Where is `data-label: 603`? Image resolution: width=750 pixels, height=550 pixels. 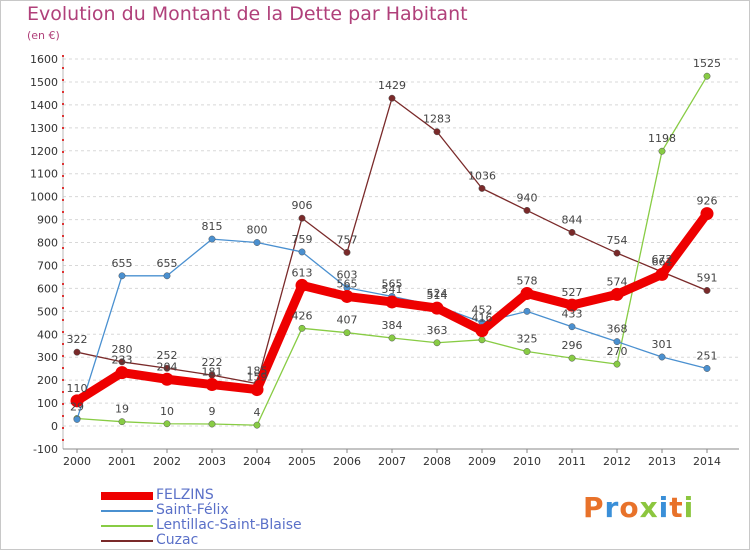 data-label: 603 is located at coordinates (347, 275).